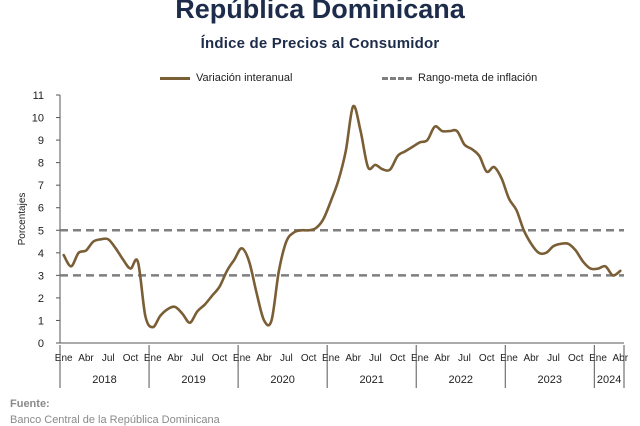 This screenshot has height=426, width=640. What do you see at coordinates (244, 78) in the screenshot?
I see `legend-label-series: Variación interanual` at bounding box center [244, 78].